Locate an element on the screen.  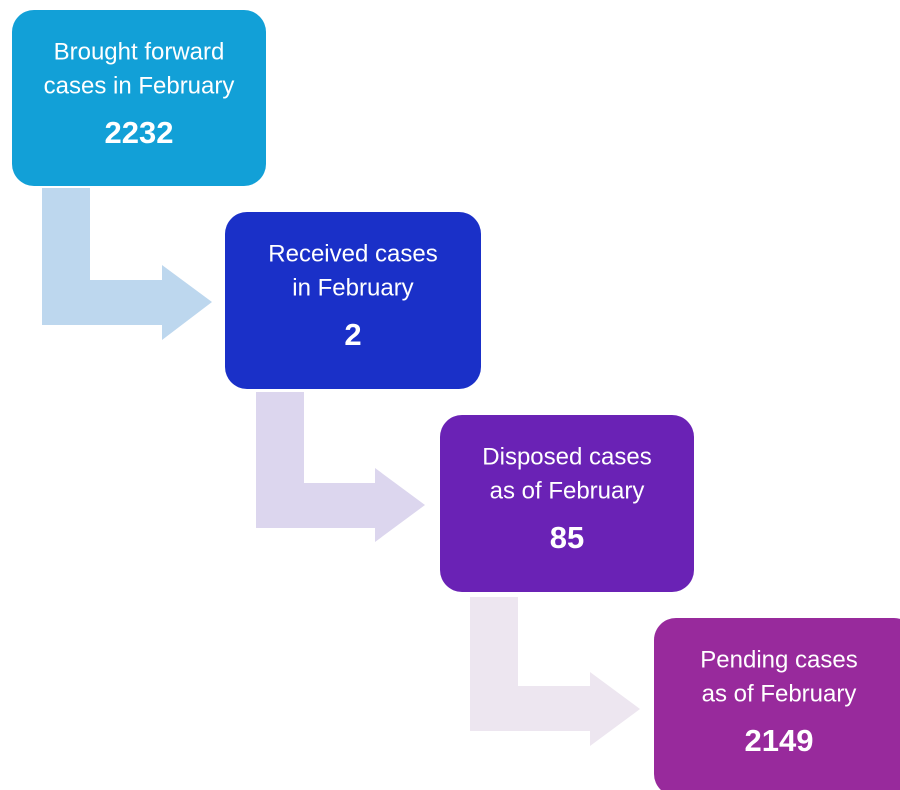
step-value: 2232 is located at coordinates (139, 132).